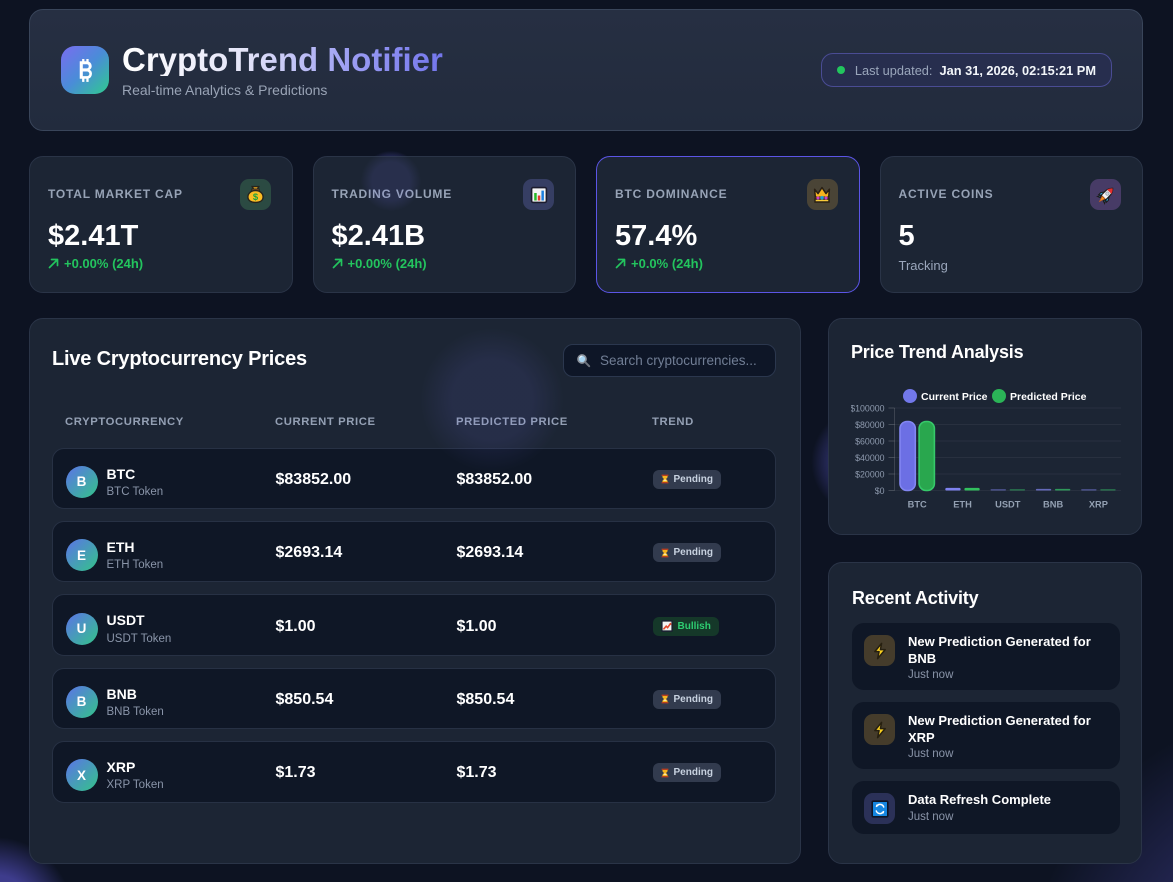  What do you see at coordinates (868, 408) in the screenshot?
I see `svg-text: $100000` at bounding box center [868, 408].